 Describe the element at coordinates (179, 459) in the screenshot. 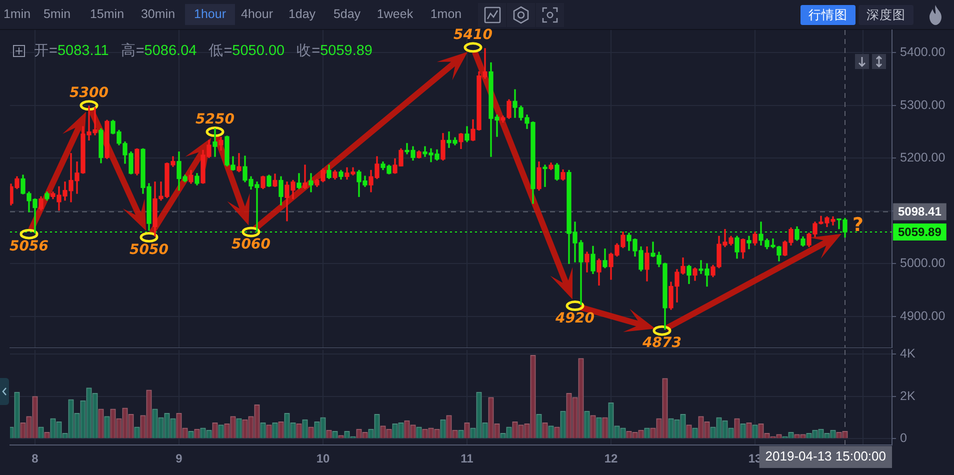

I see `x-tick-label: 9` at that location.